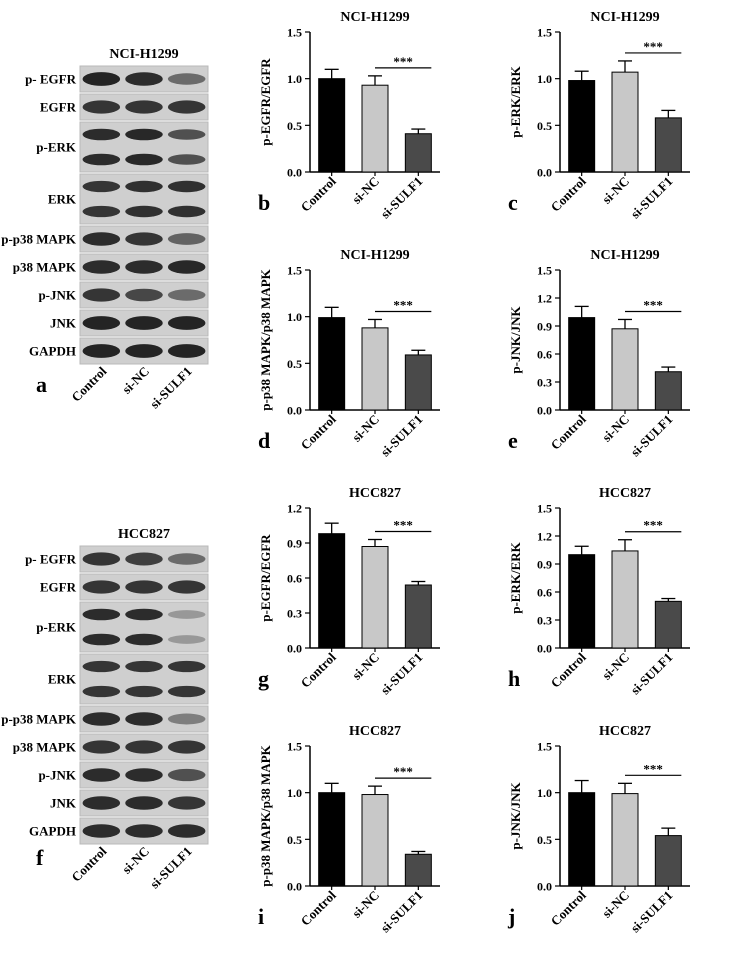 This screenshot has height=957, width=756. Describe the element at coordinates (544, 565) in the screenshot. I see `y-tick-label: 0.9` at that location.